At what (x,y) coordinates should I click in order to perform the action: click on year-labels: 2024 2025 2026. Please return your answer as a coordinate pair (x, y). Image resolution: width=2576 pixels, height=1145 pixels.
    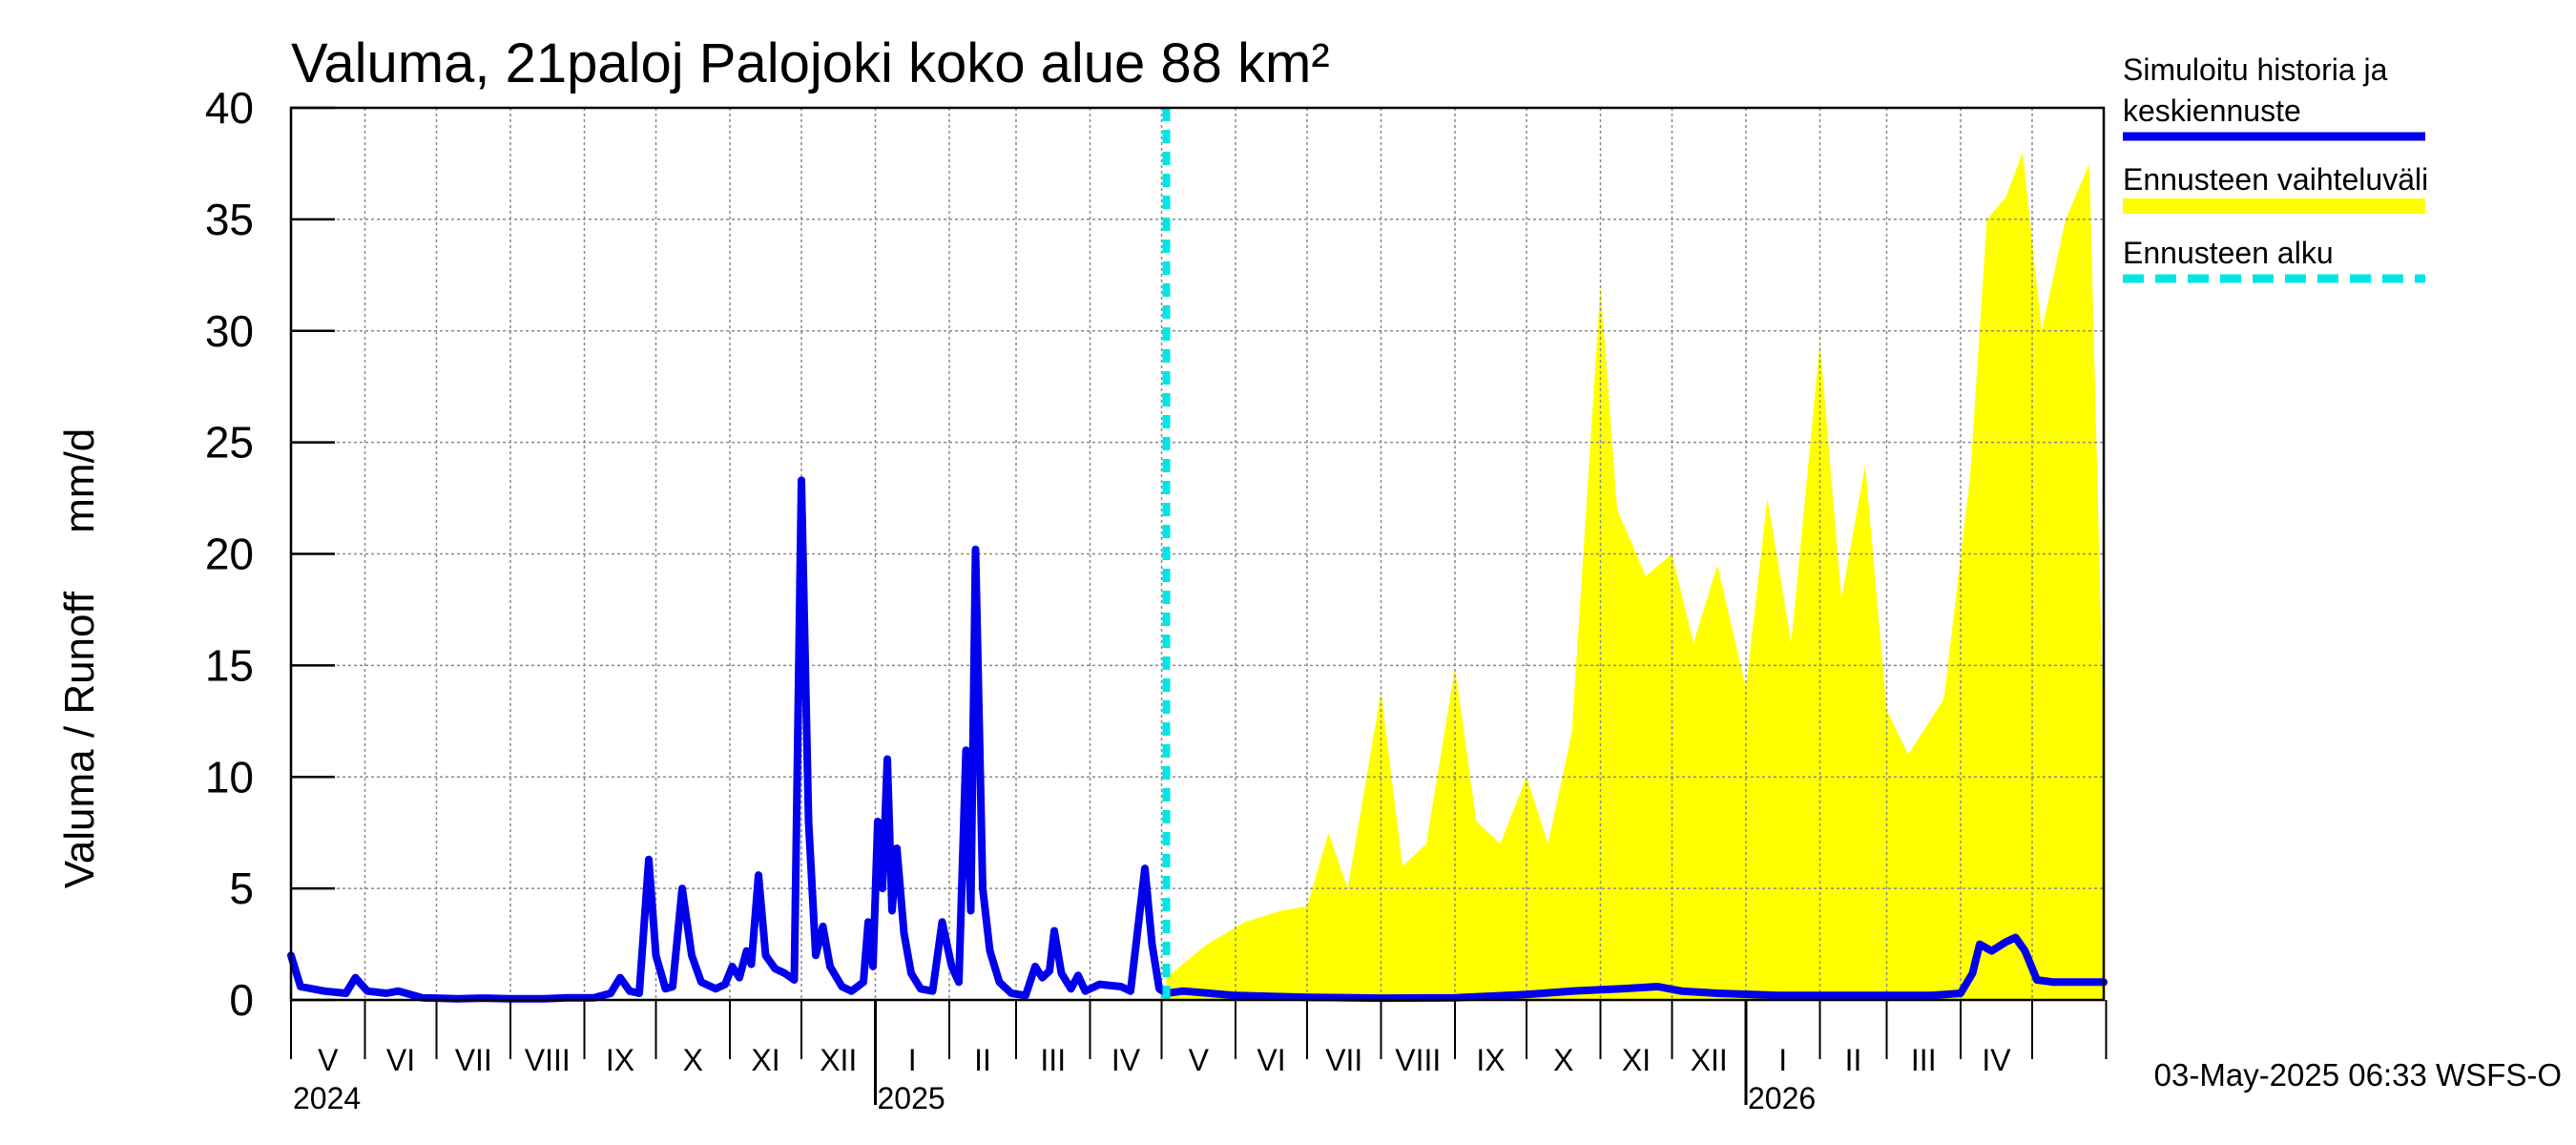
    Looking at the image, I should click on (1054, 1098).